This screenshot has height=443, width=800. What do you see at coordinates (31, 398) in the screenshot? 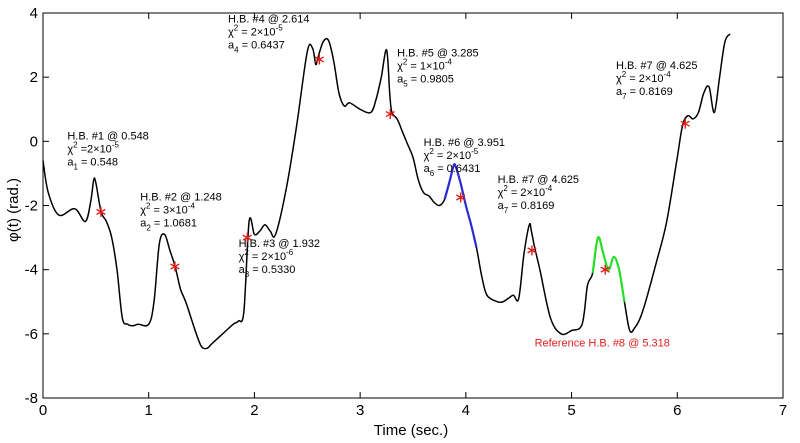
I see `y-tick-label: -8` at bounding box center [31, 398].